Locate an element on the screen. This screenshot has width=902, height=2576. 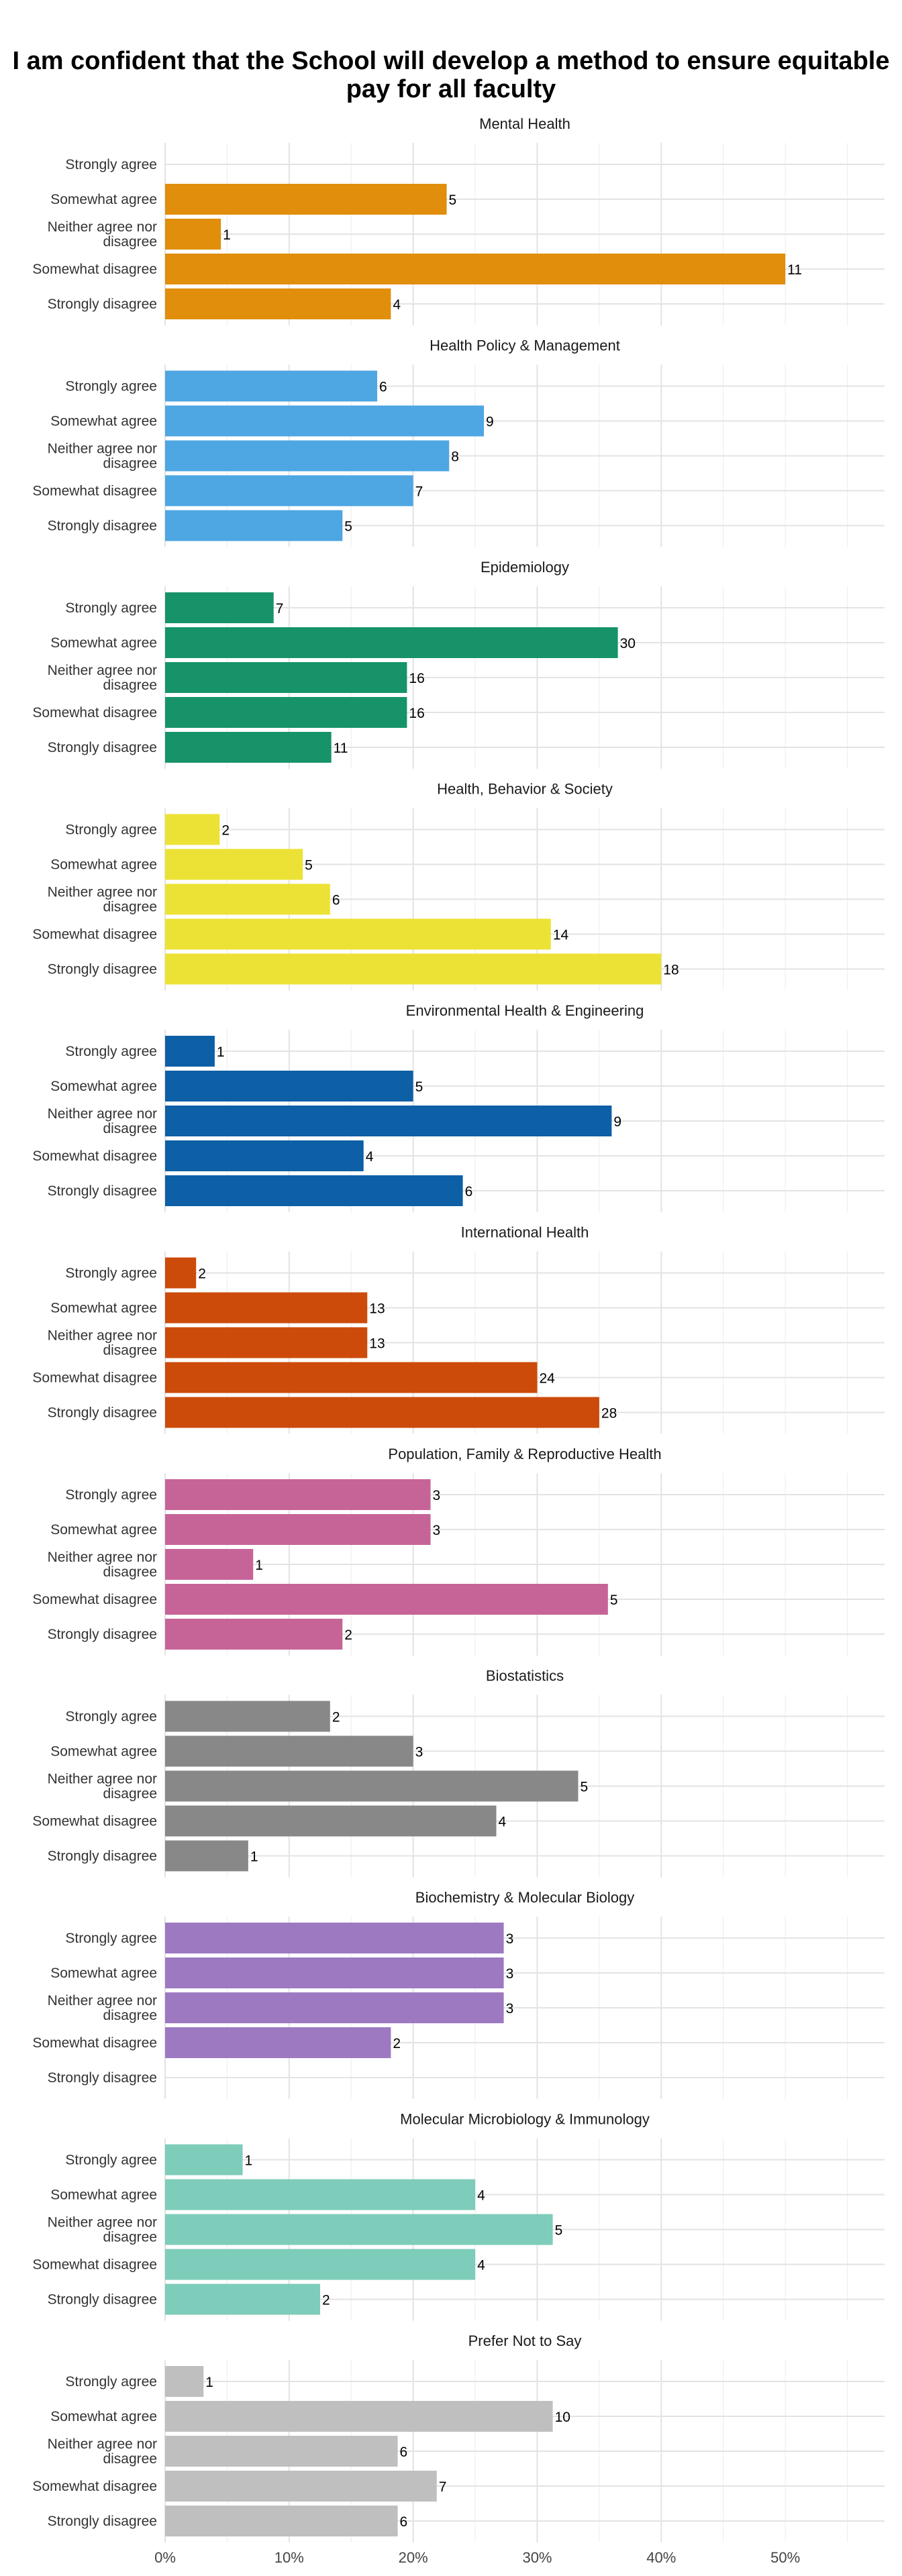
x-tick-label: 40% is located at coordinates (661, 2557).